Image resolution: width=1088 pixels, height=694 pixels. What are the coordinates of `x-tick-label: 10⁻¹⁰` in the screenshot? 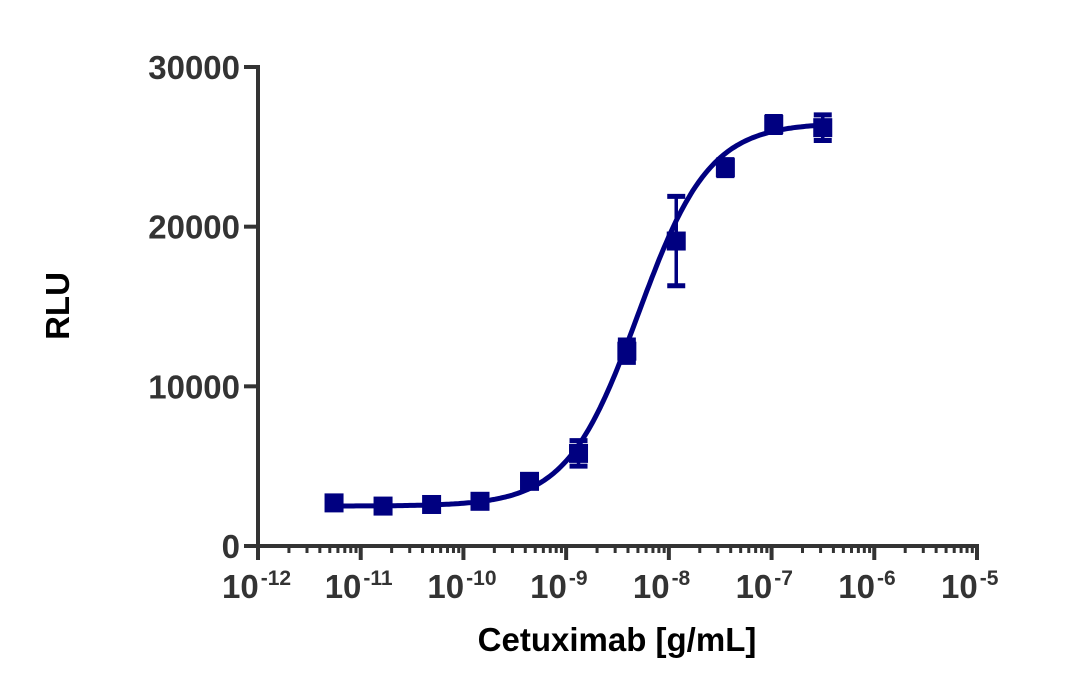 It's located at (461, 586).